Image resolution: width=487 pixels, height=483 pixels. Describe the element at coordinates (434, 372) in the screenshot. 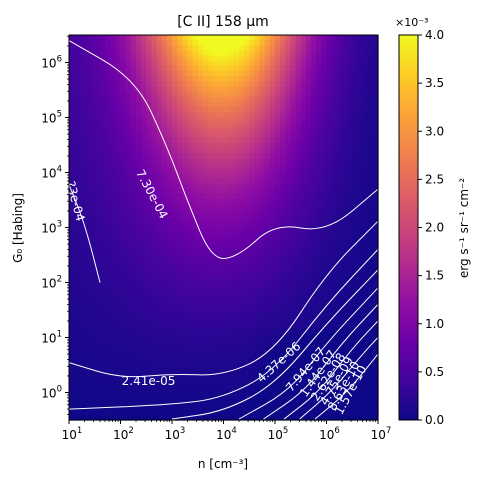

I see `colorbar-tick-label: 0.5` at that location.